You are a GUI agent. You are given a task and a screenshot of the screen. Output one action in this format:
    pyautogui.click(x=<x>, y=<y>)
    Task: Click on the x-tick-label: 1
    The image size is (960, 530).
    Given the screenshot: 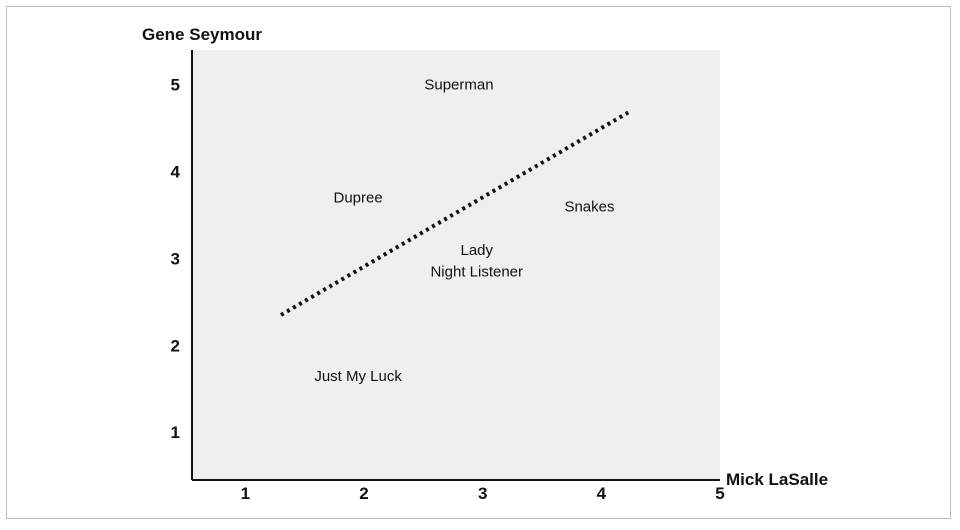 What is the action you would take?
    pyautogui.click(x=245, y=493)
    